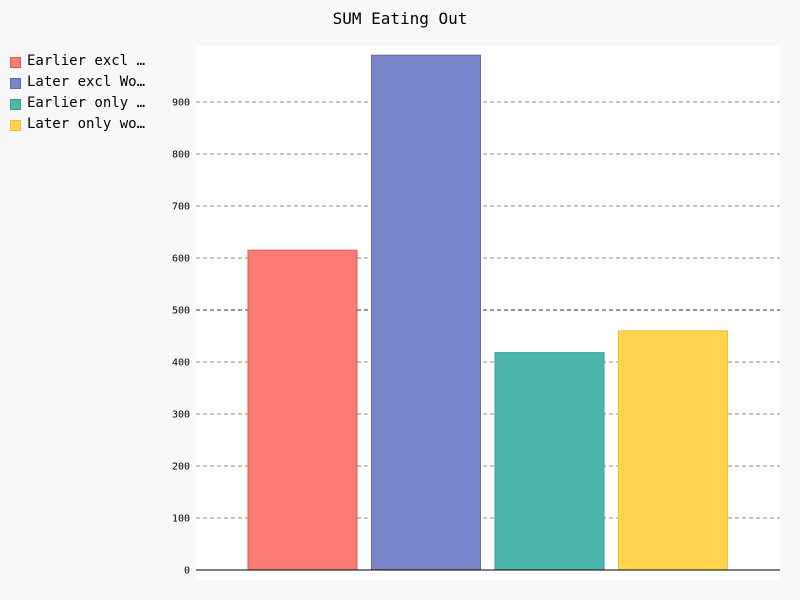 This screenshot has width=800, height=600. What do you see at coordinates (181, 311) in the screenshot?
I see `y-tick-label: 500` at bounding box center [181, 311].